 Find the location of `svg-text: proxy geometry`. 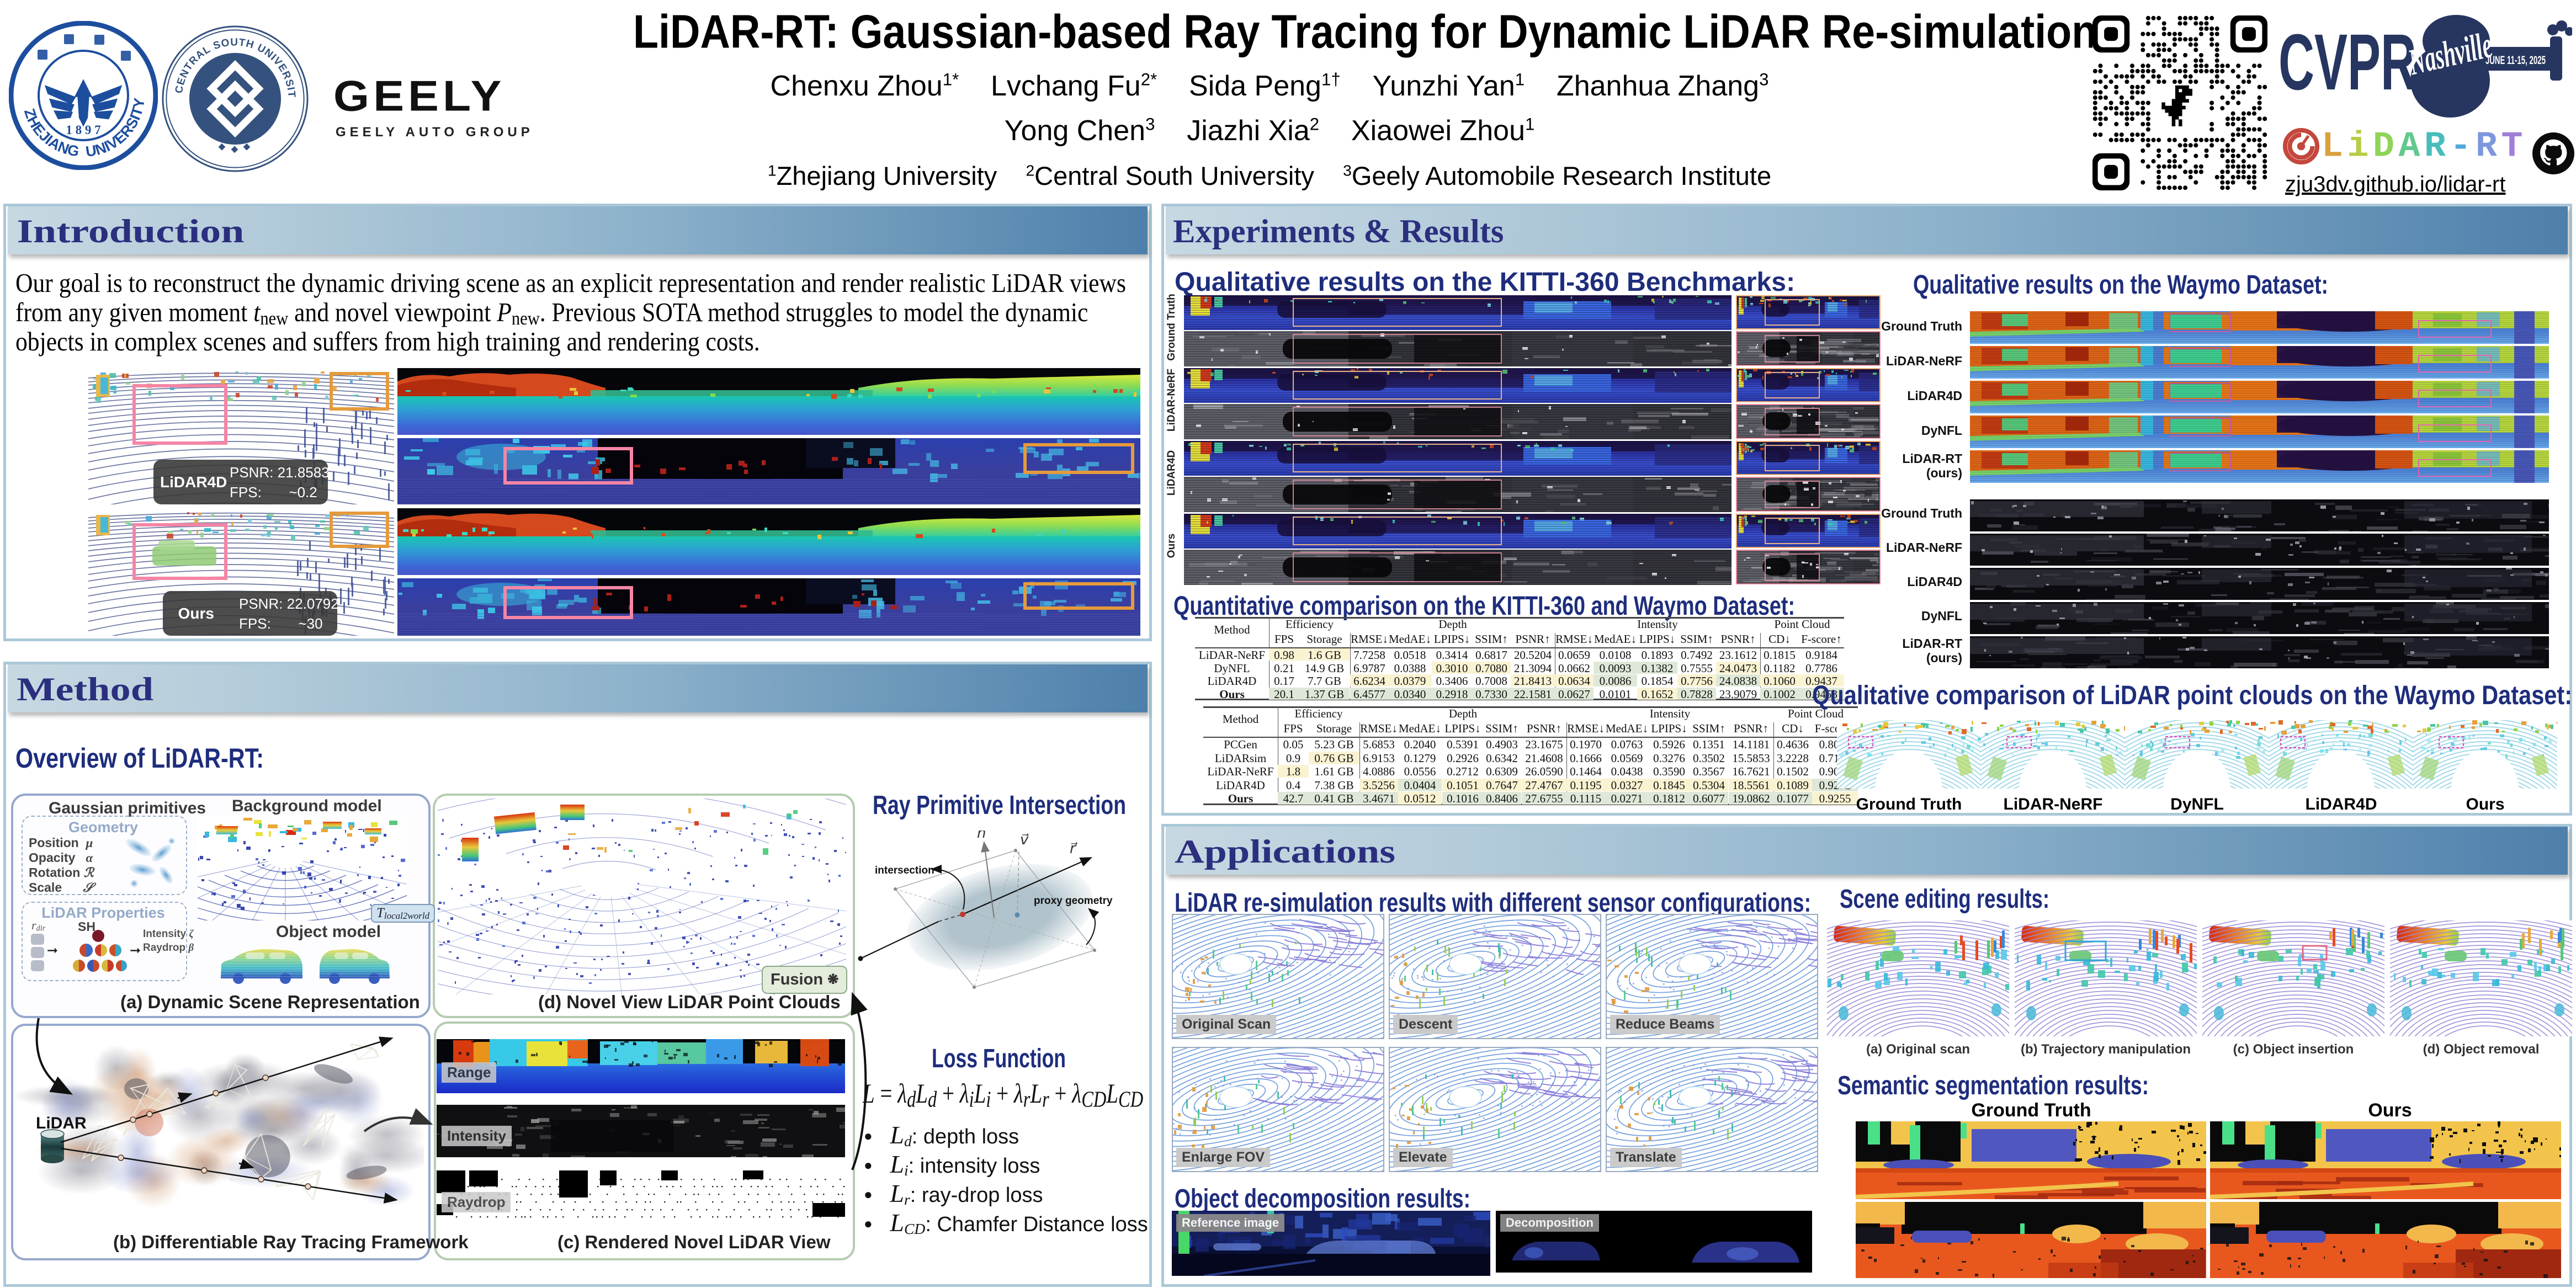

svg-text: proxy geometry is located at coordinates (1073, 901).